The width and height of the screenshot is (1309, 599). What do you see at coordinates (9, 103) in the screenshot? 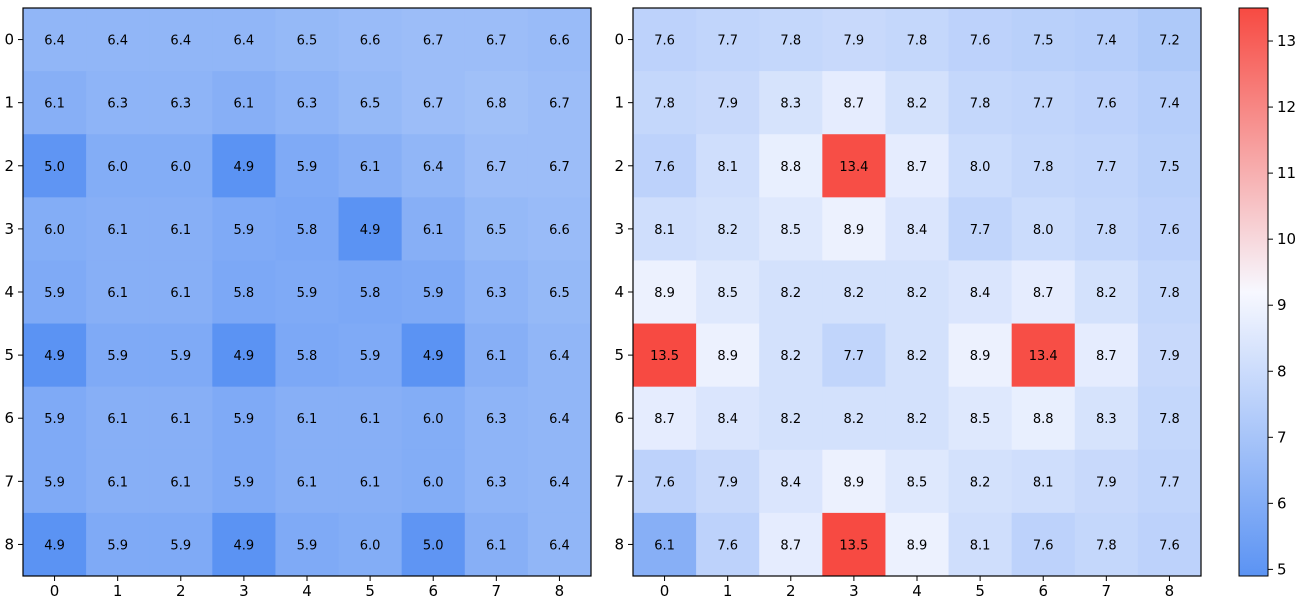
I see `y-tick-label: 1` at bounding box center [9, 103].